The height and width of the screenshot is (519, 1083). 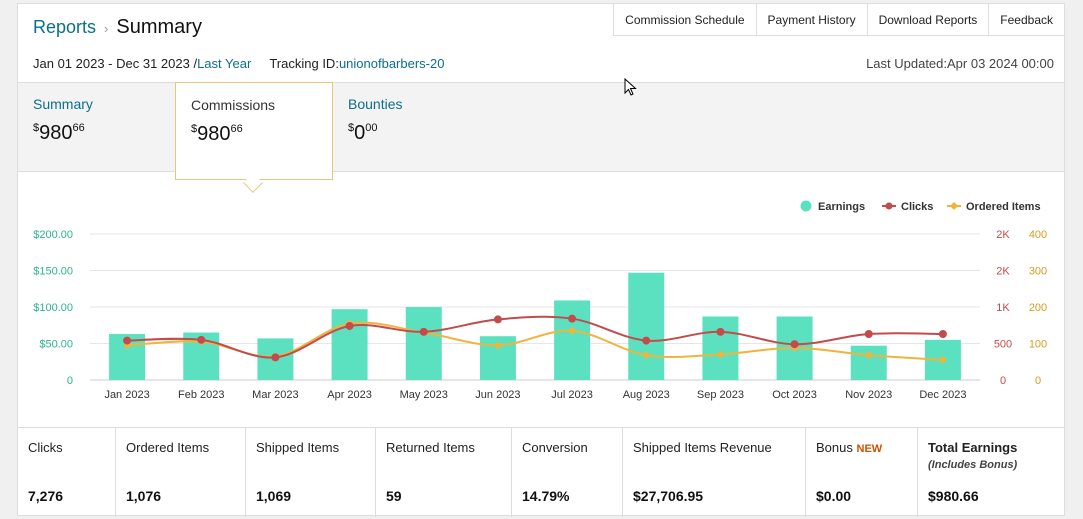 I want to click on x-axis-tick: Jul 2023, so click(x=572, y=395).